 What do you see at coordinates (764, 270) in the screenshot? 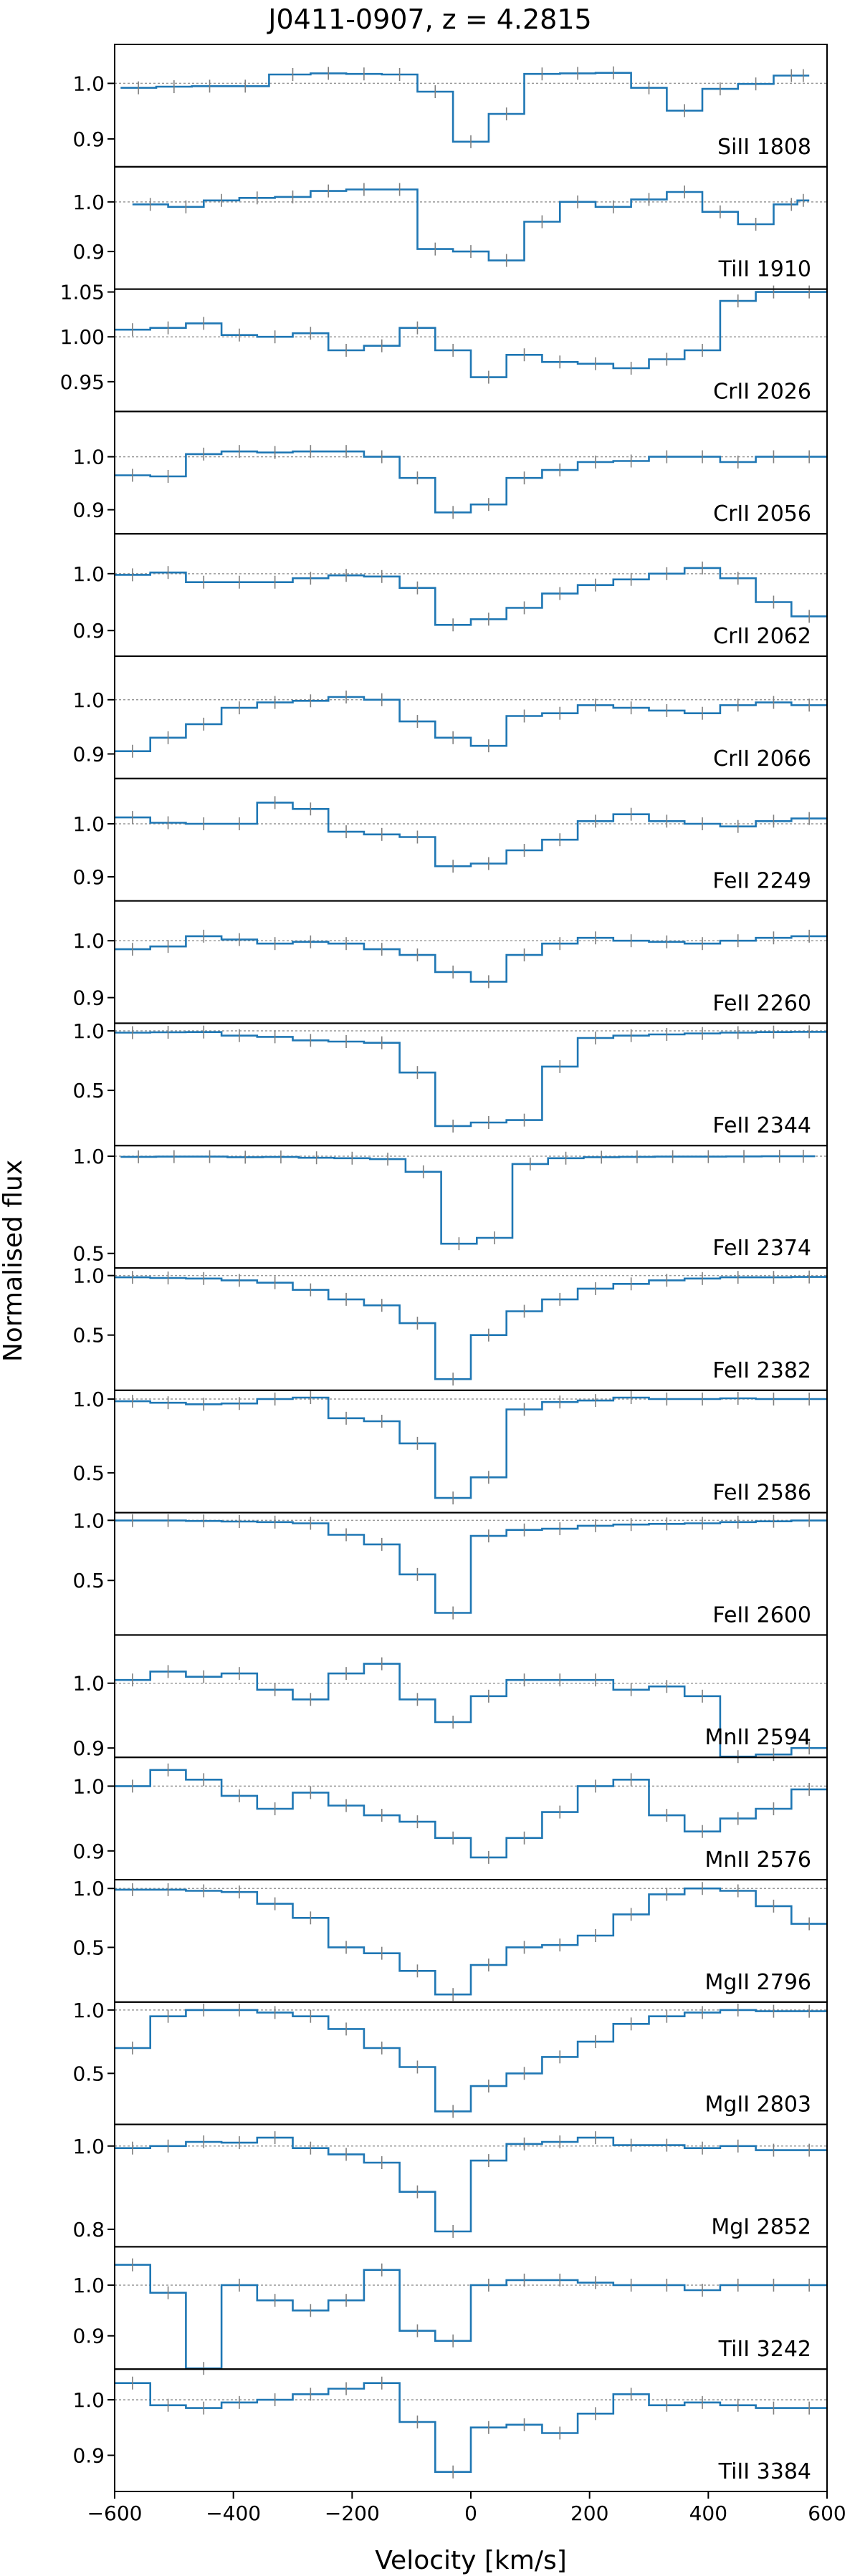
I see `panel-label: TiII 1910` at bounding box center [764, 270].